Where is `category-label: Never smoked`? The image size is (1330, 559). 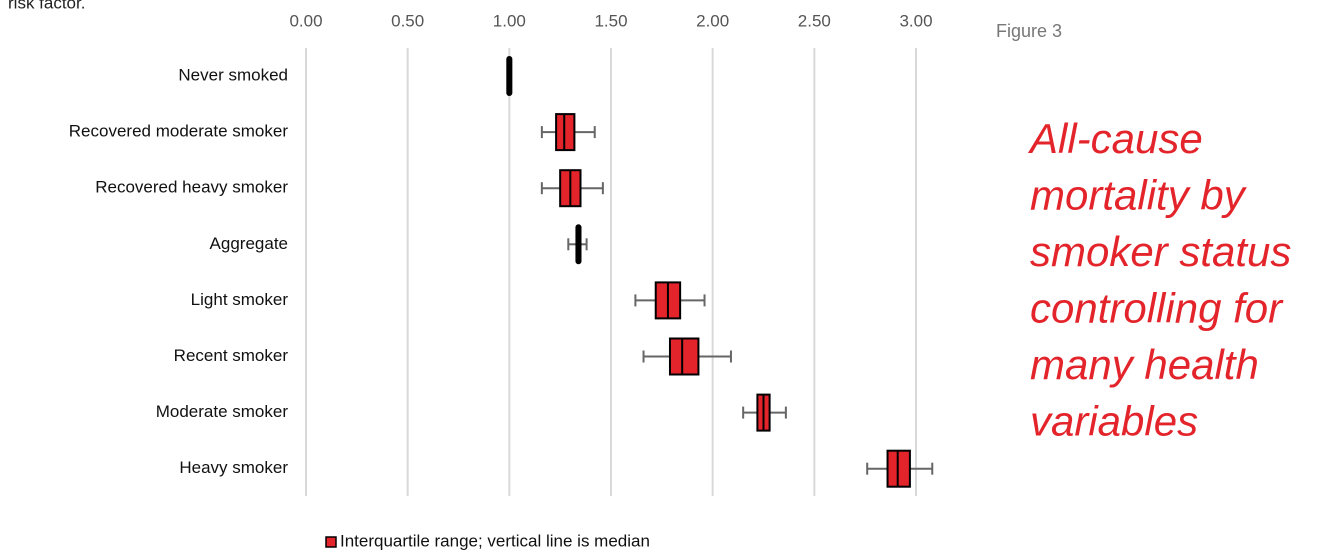
category-label: Never smoked is located at coordinates (233, 74).